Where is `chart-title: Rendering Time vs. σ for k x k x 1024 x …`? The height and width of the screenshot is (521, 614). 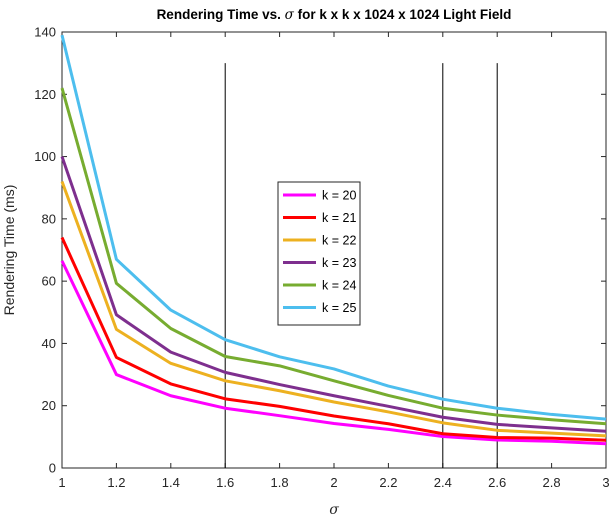 chart-title: Rendering Time vs. σ for k x k x 1024 x … is located at coordinates (334, 15).